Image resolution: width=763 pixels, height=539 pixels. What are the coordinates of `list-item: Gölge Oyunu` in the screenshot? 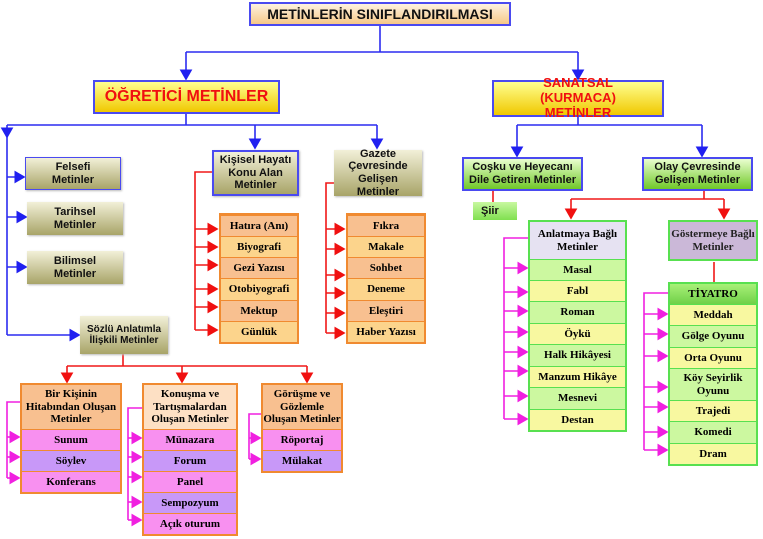 It's located at (713, 336).